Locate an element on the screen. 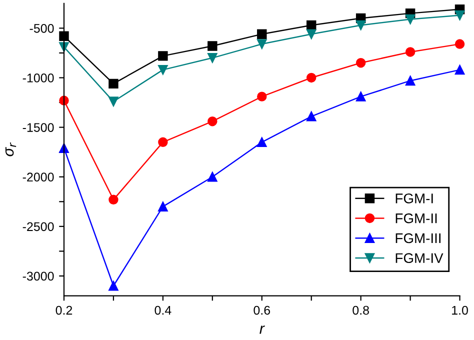 The image size is (474, 340). y-tick-label: -1000 is located at coordinates (38, 78).